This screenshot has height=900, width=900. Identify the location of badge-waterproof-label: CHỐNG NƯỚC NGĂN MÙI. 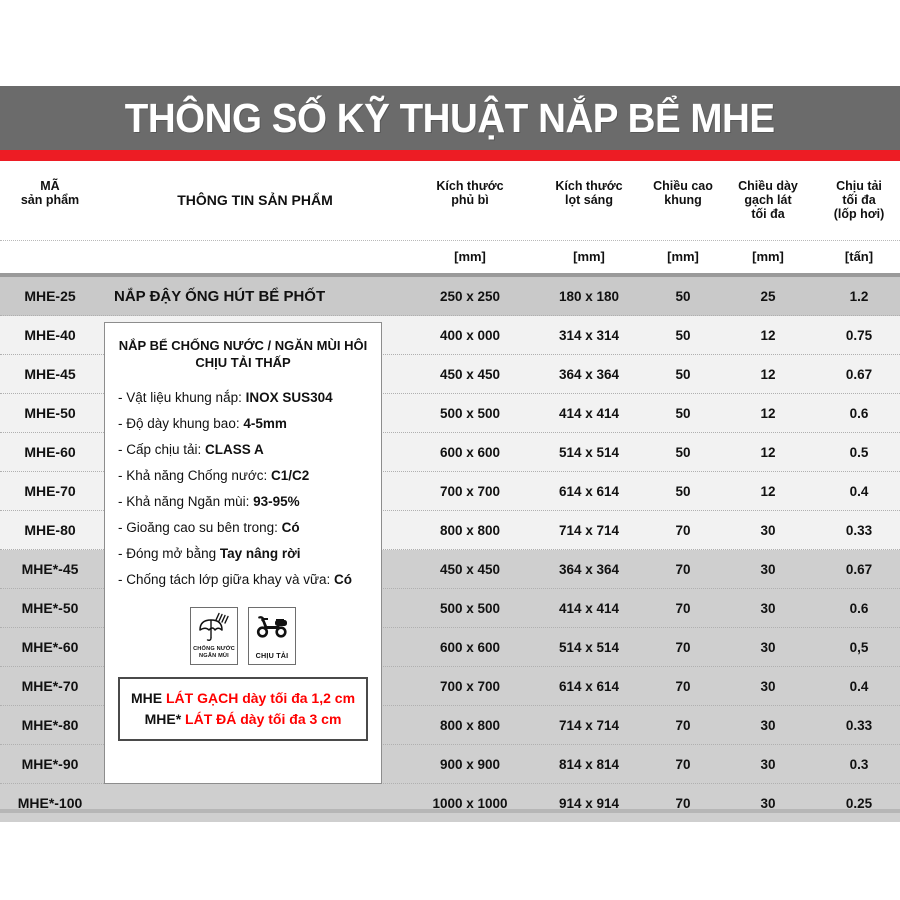
(214, 652).